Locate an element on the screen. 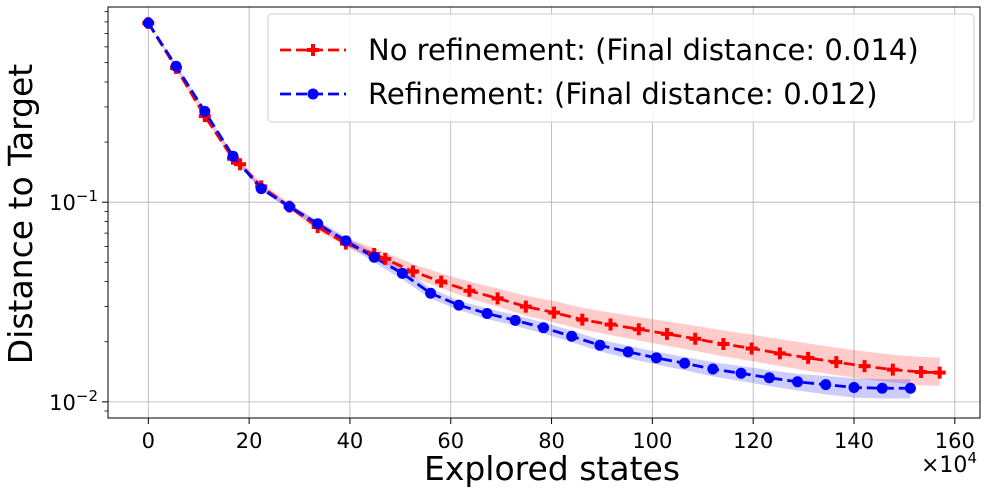 Image resolution: width=996 pixels, height=493 pixels. legend-symbol-no-refinement is located at coordinates (313, 50).